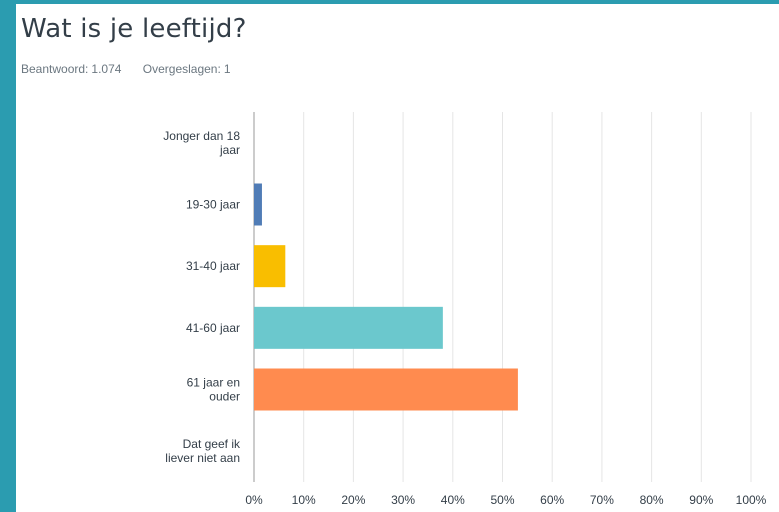 The height and width of the screenshot is (512, 779). Describe the element at coordinates (304, 500) in the screenshot. I see `x-tick-label: 10%` at that location.